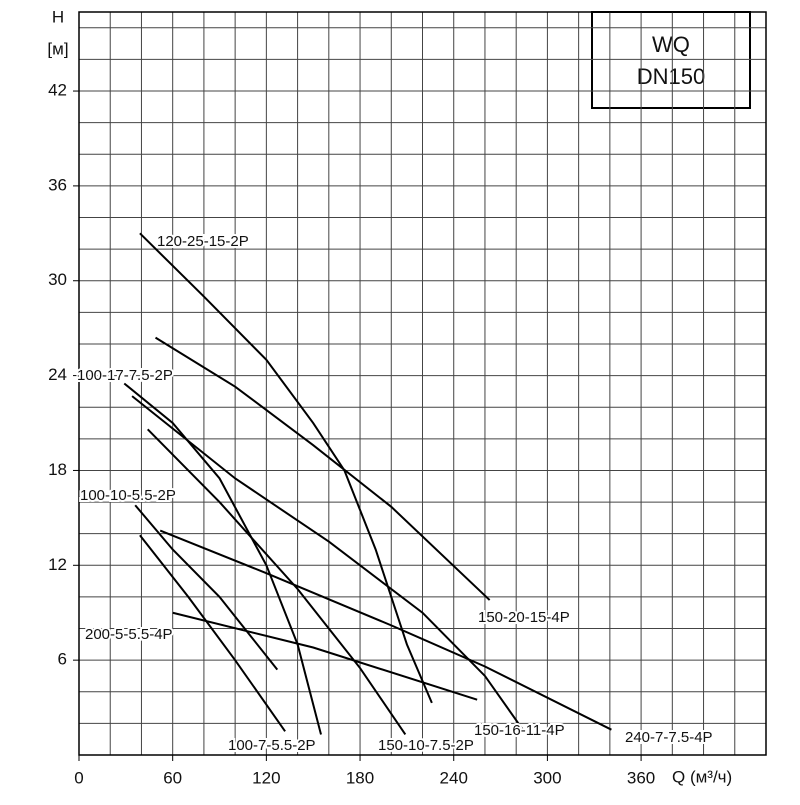 The height and width of the screenshot is (805, 800). What do you see at coordinates (702, 776) in the screenshot?
I see `x-axis-label: Q (м³/ч)` at bounding box center [702, 776].